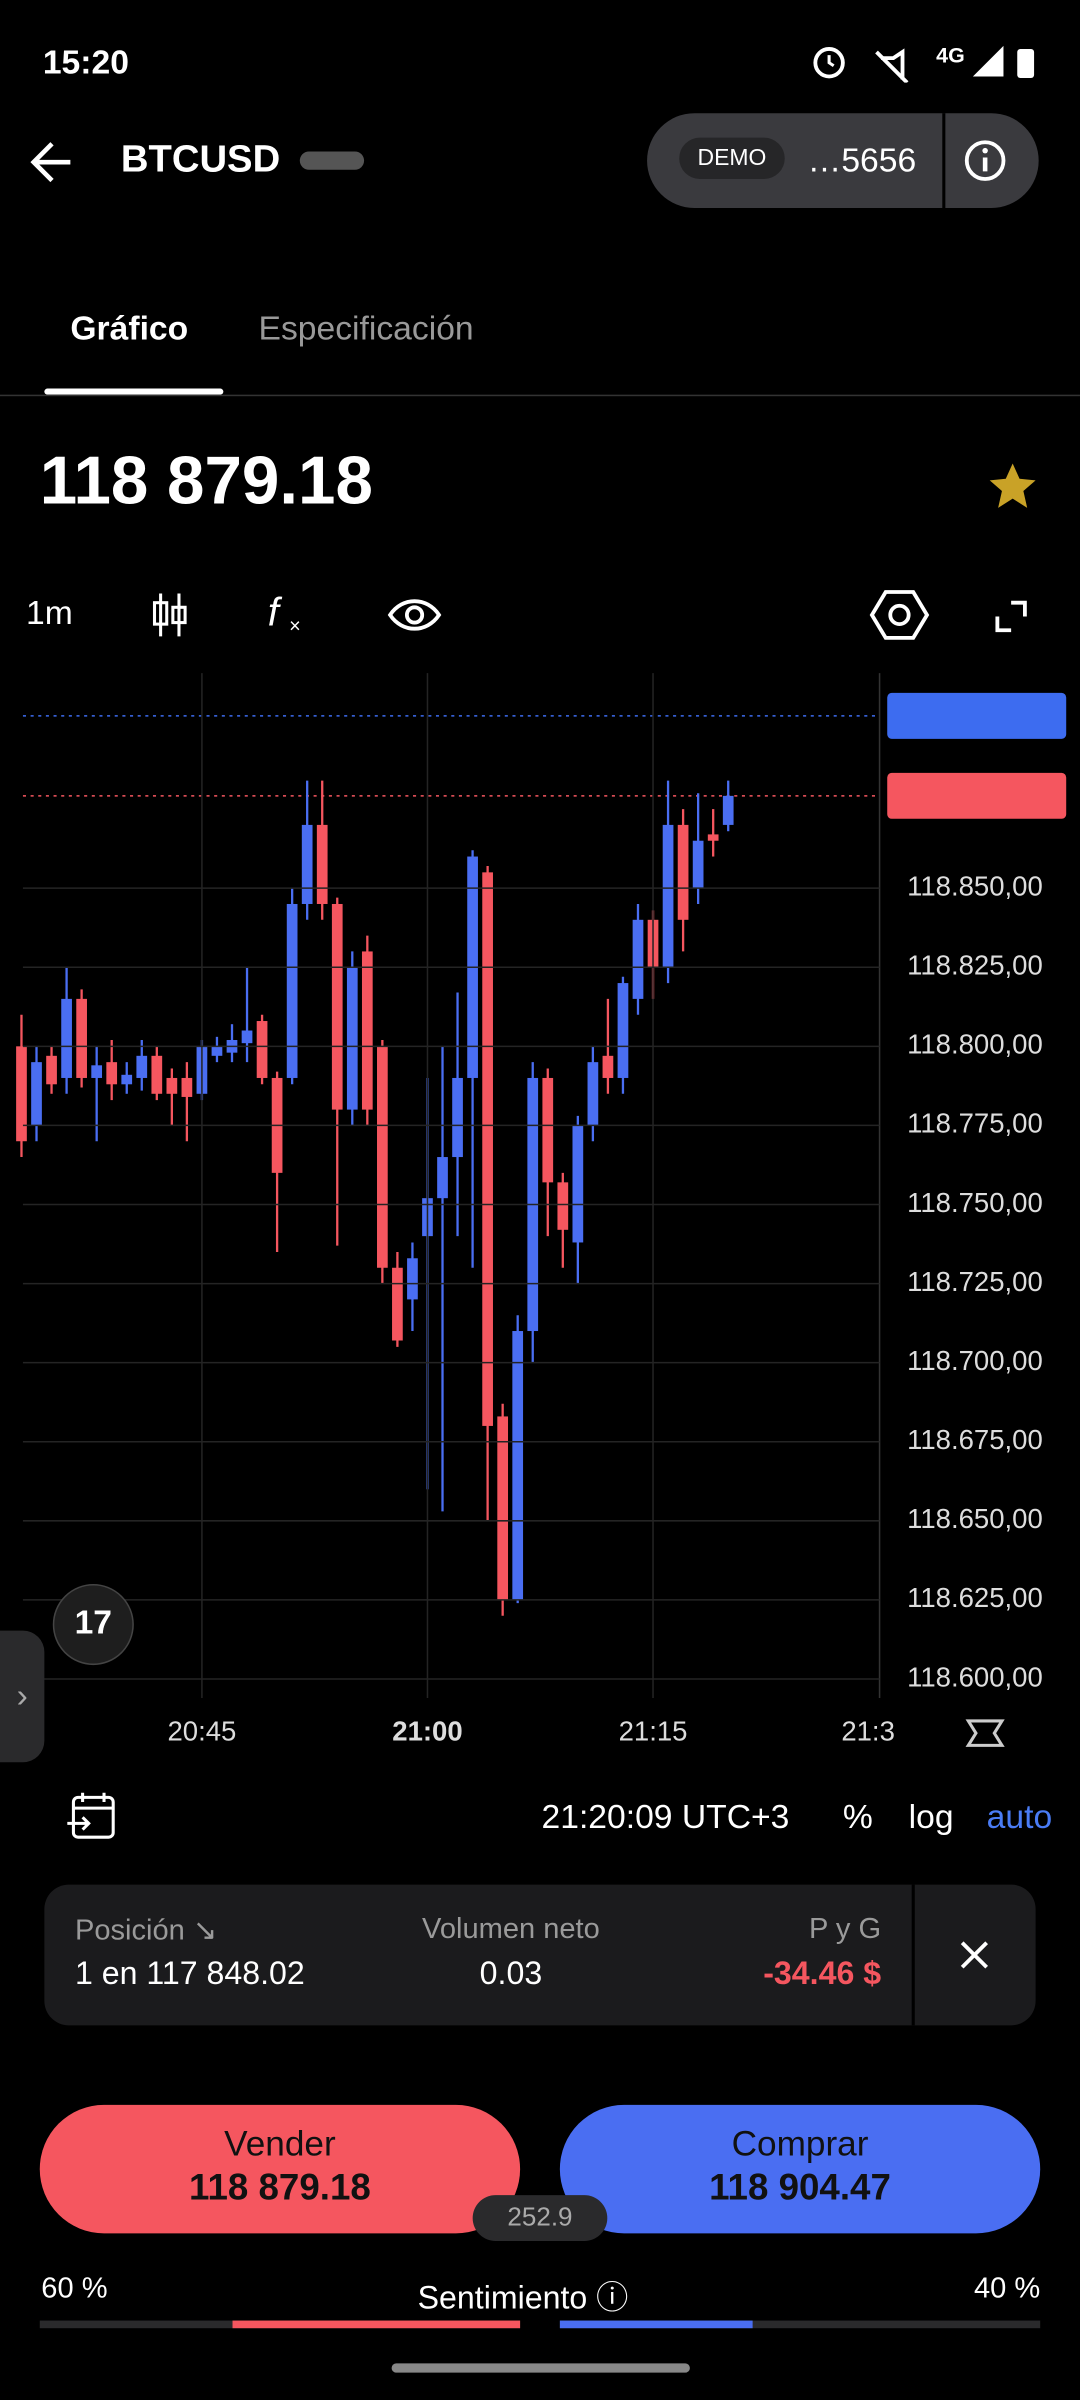 The width and height of the screenshot is (1080, 2400). Describe the element at coordinates (857, 1816) in the screenshot. I see `percent-toggle: %` at that location.